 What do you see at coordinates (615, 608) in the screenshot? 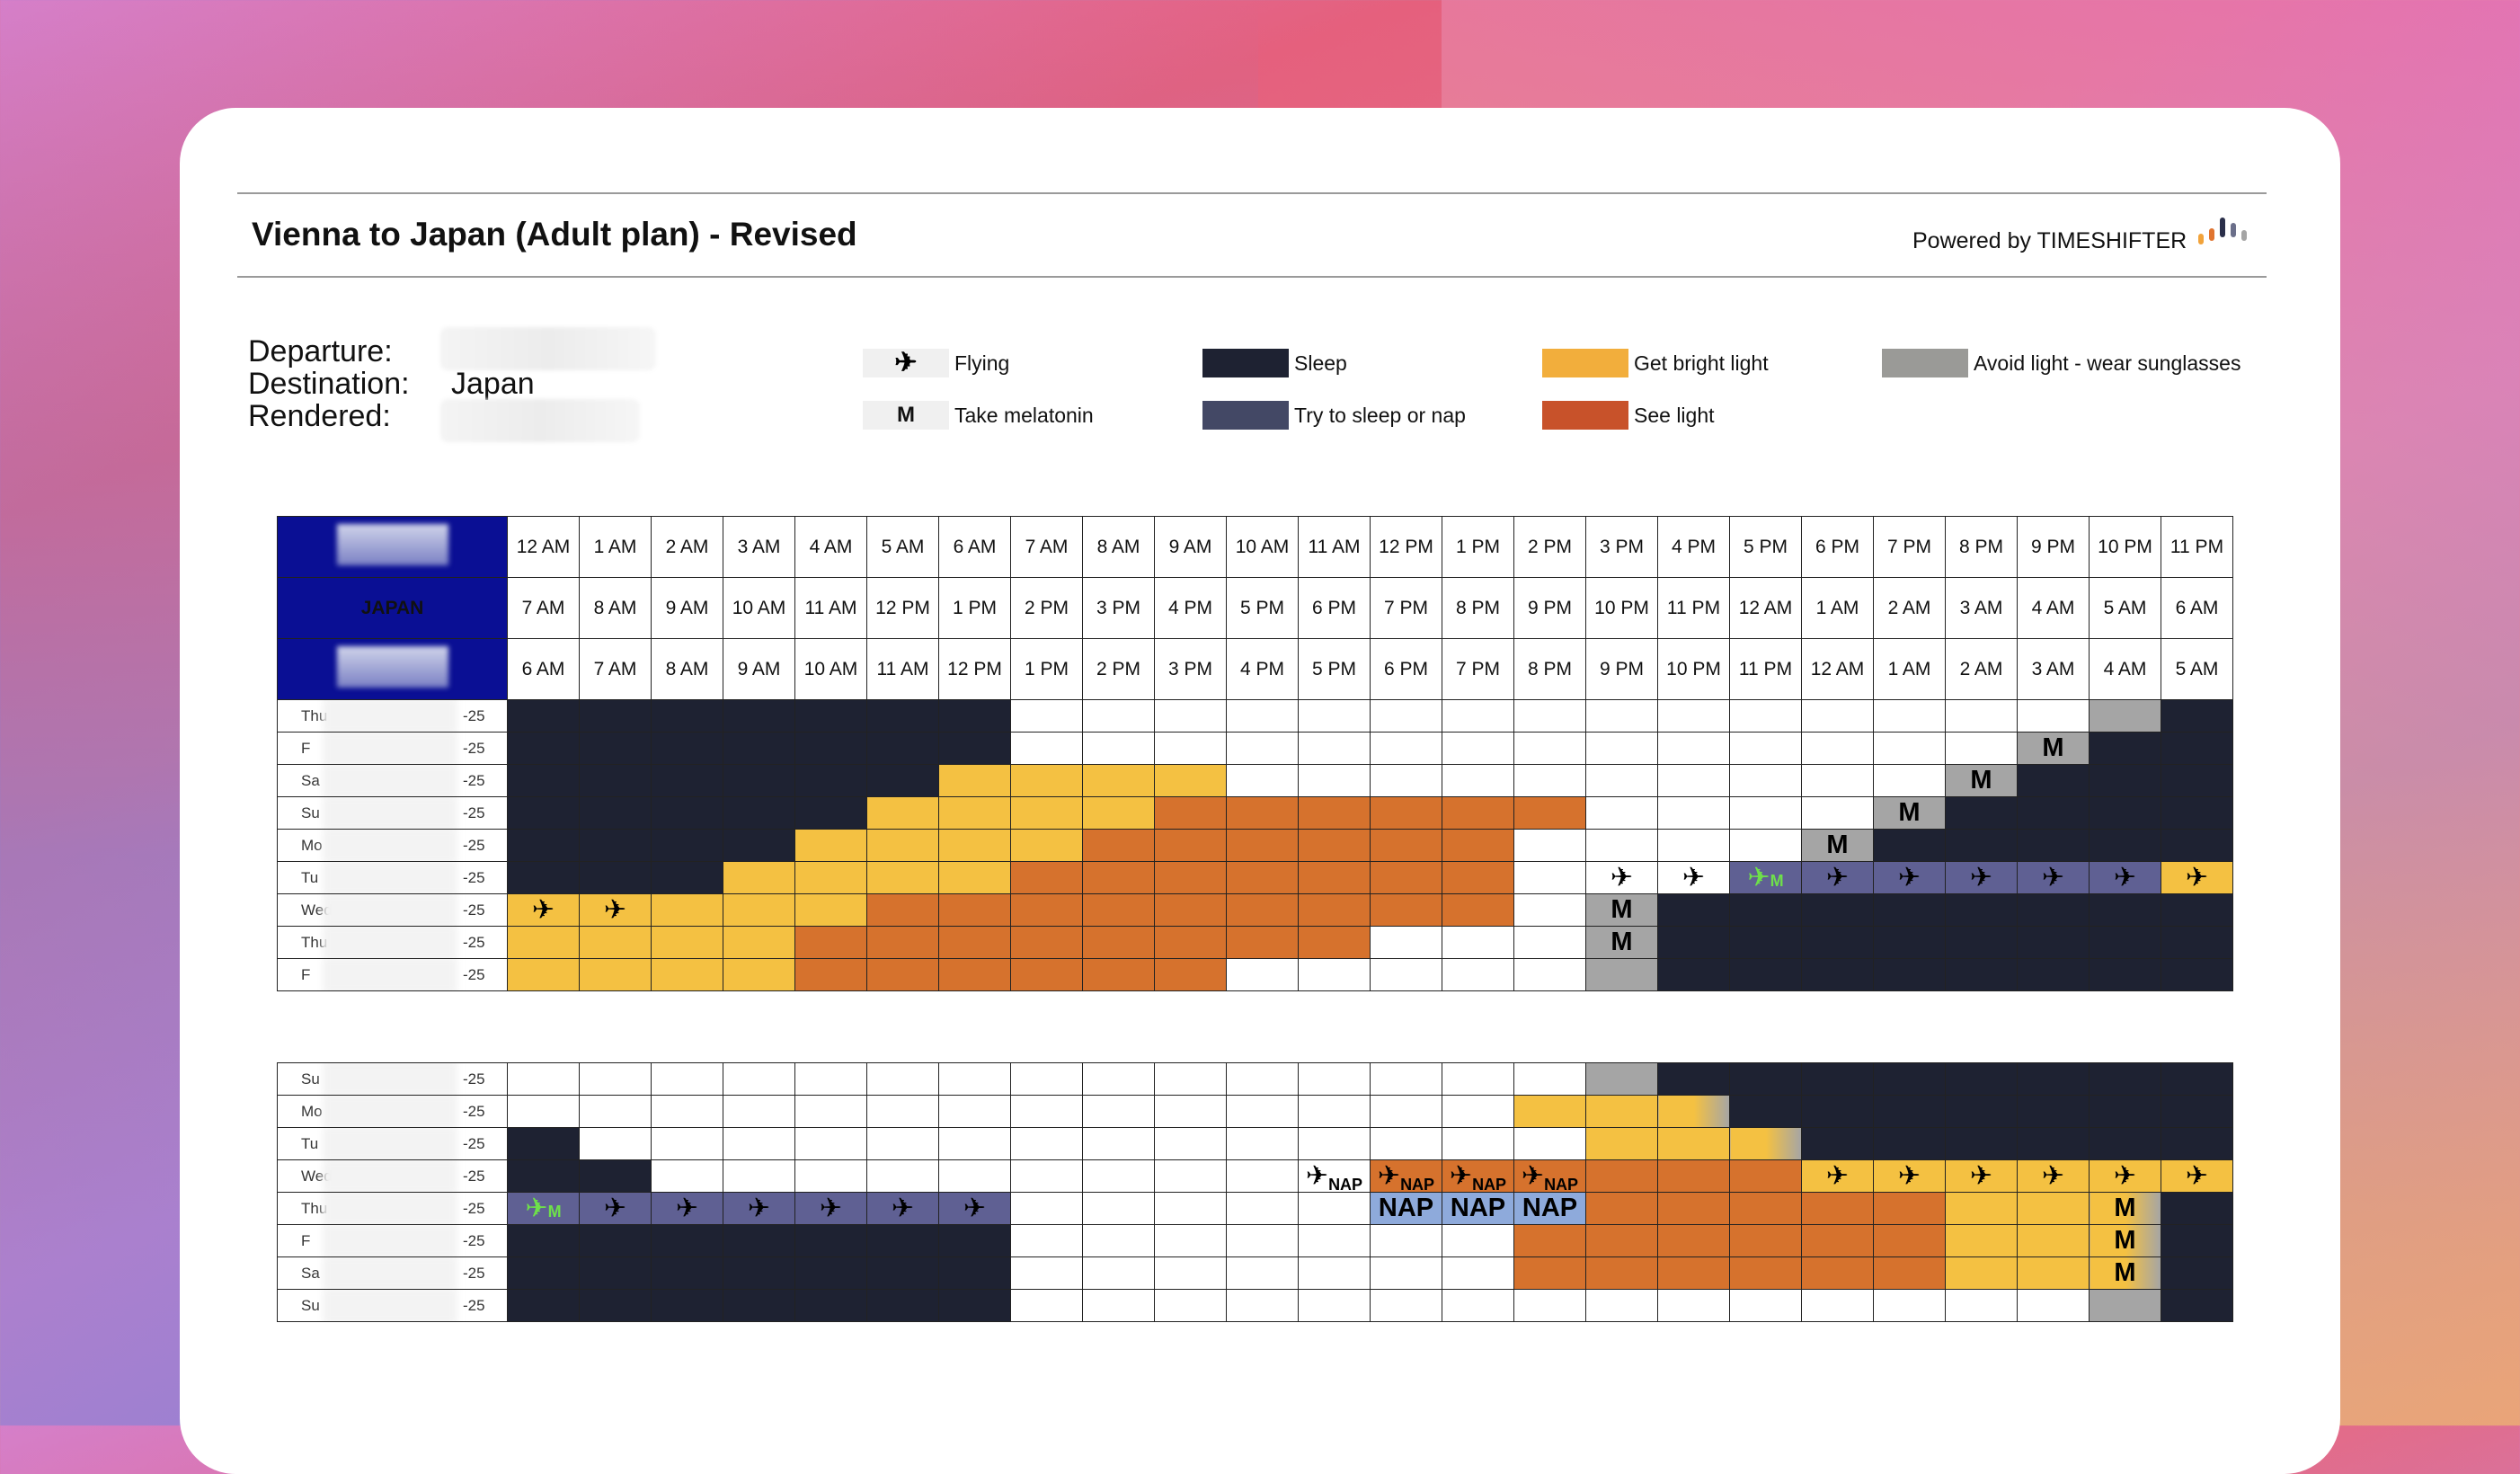
I see `hour-cell: 8 AM` at bounding box center [615, 608].